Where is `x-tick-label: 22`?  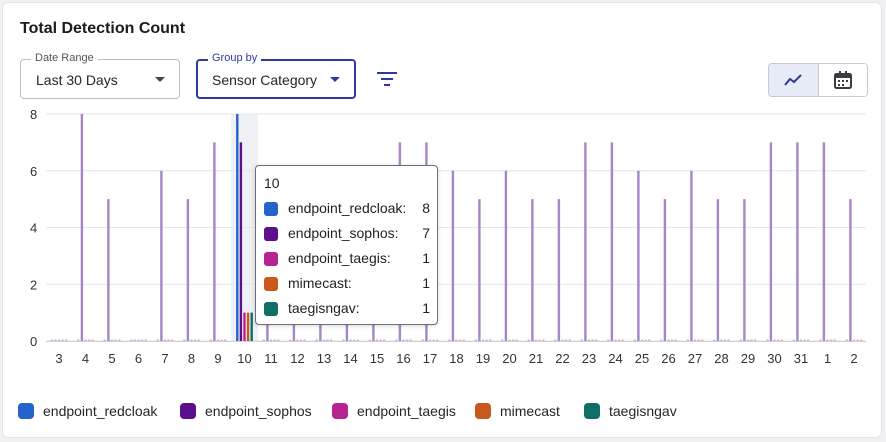 x-tick-label: 22 is located at coordinates (562, 358).